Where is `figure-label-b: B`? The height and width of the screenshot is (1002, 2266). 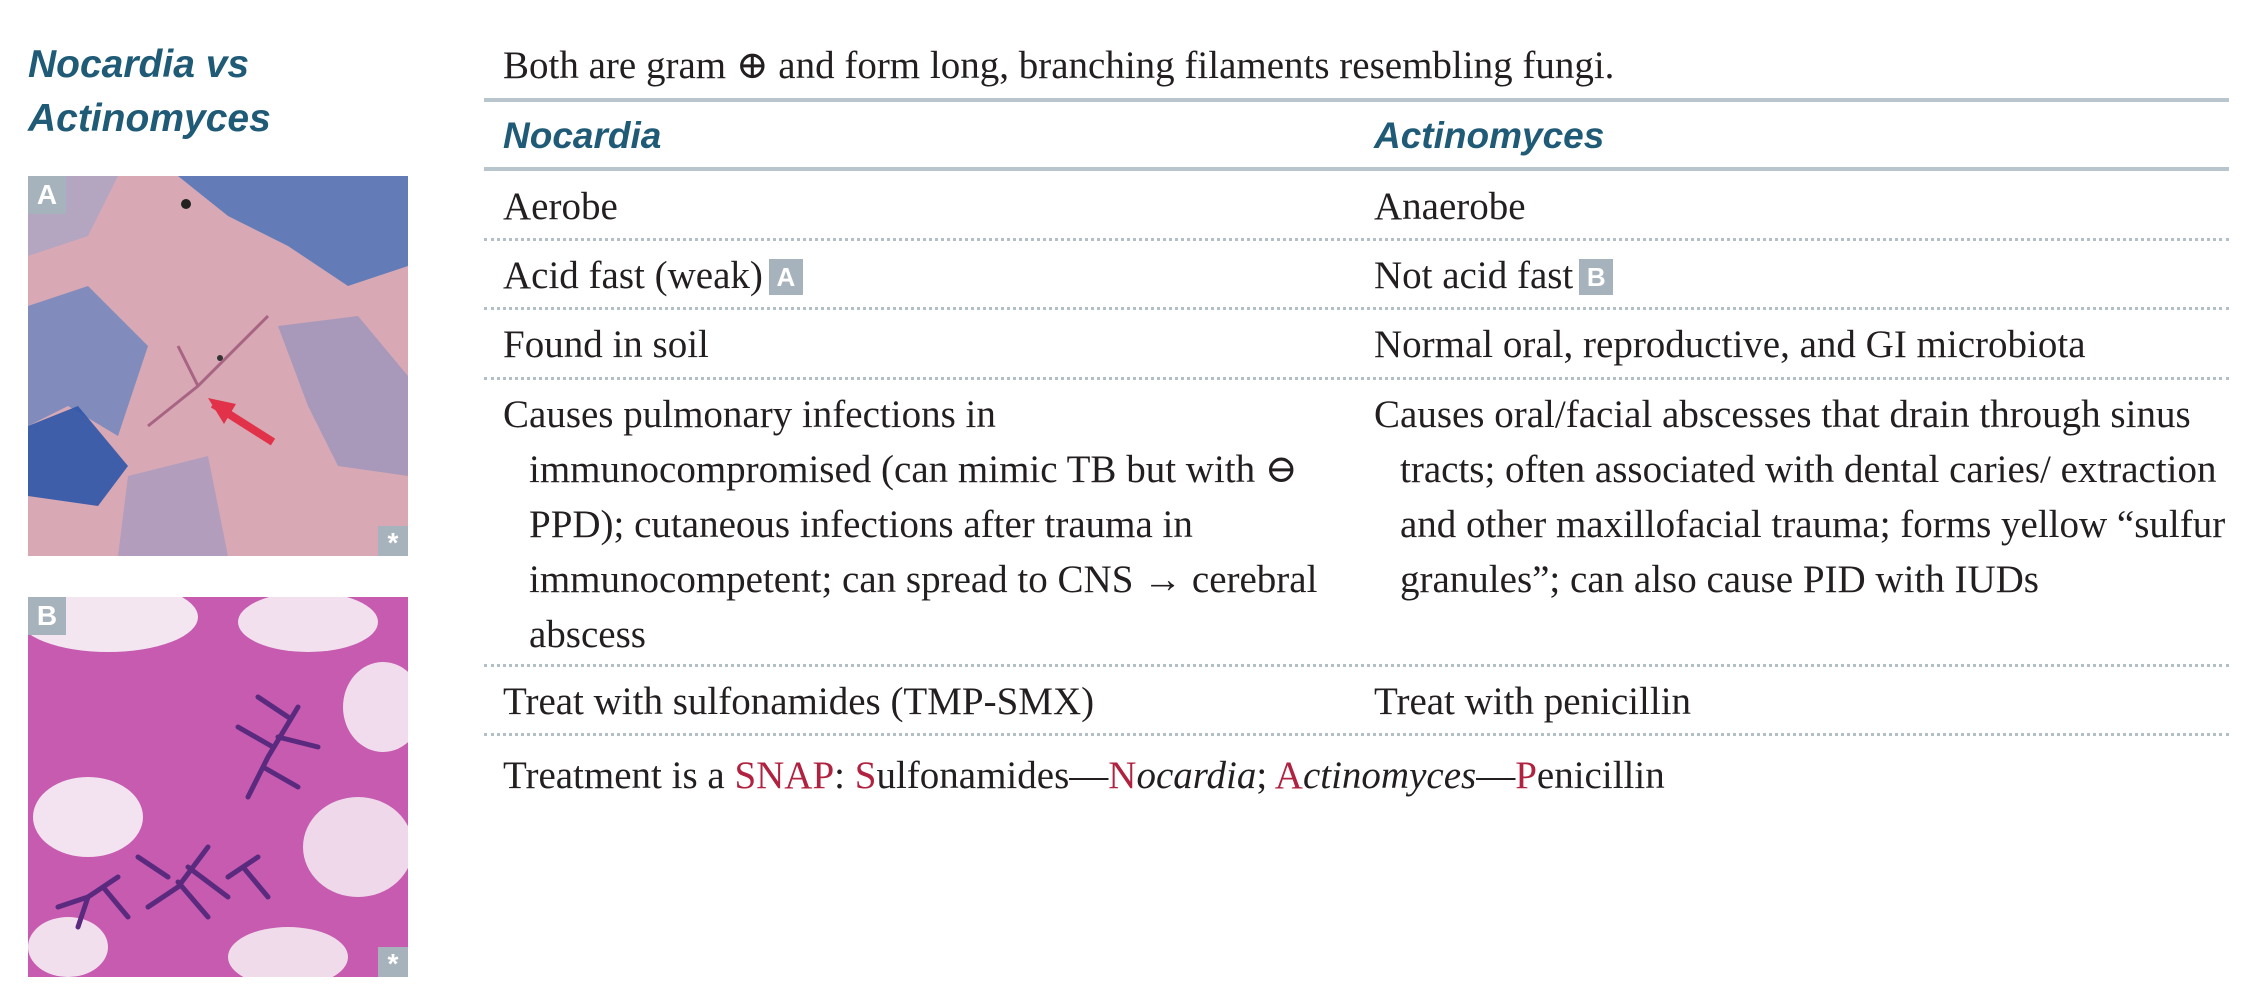 figure-label-b: B is located at coordinates (47, 616).